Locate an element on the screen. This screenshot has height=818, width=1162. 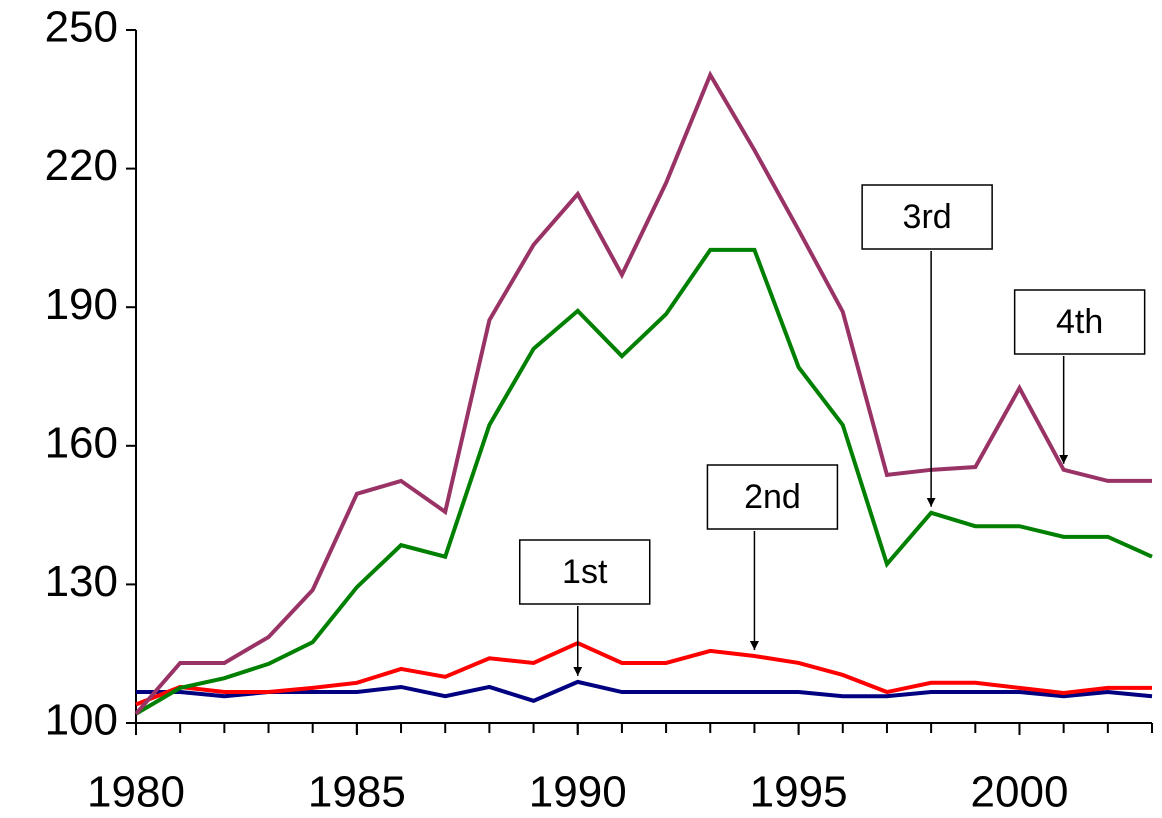
y-tick-label: 130 is located at coordinates (81, 581).